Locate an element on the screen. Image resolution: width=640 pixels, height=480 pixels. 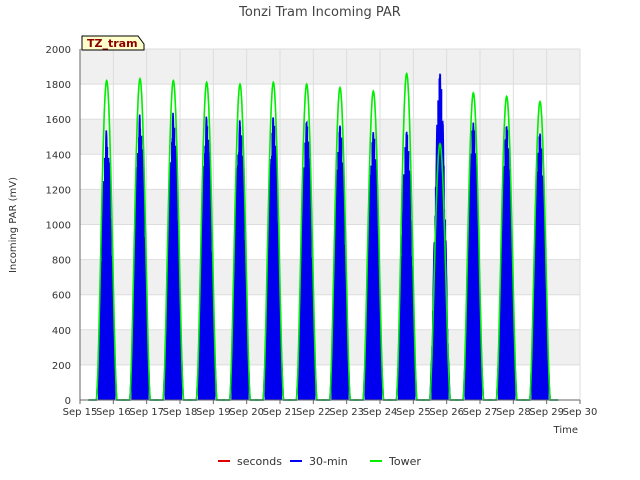
x-tick-label: Sep 21 is located at coordinates (280, 412).